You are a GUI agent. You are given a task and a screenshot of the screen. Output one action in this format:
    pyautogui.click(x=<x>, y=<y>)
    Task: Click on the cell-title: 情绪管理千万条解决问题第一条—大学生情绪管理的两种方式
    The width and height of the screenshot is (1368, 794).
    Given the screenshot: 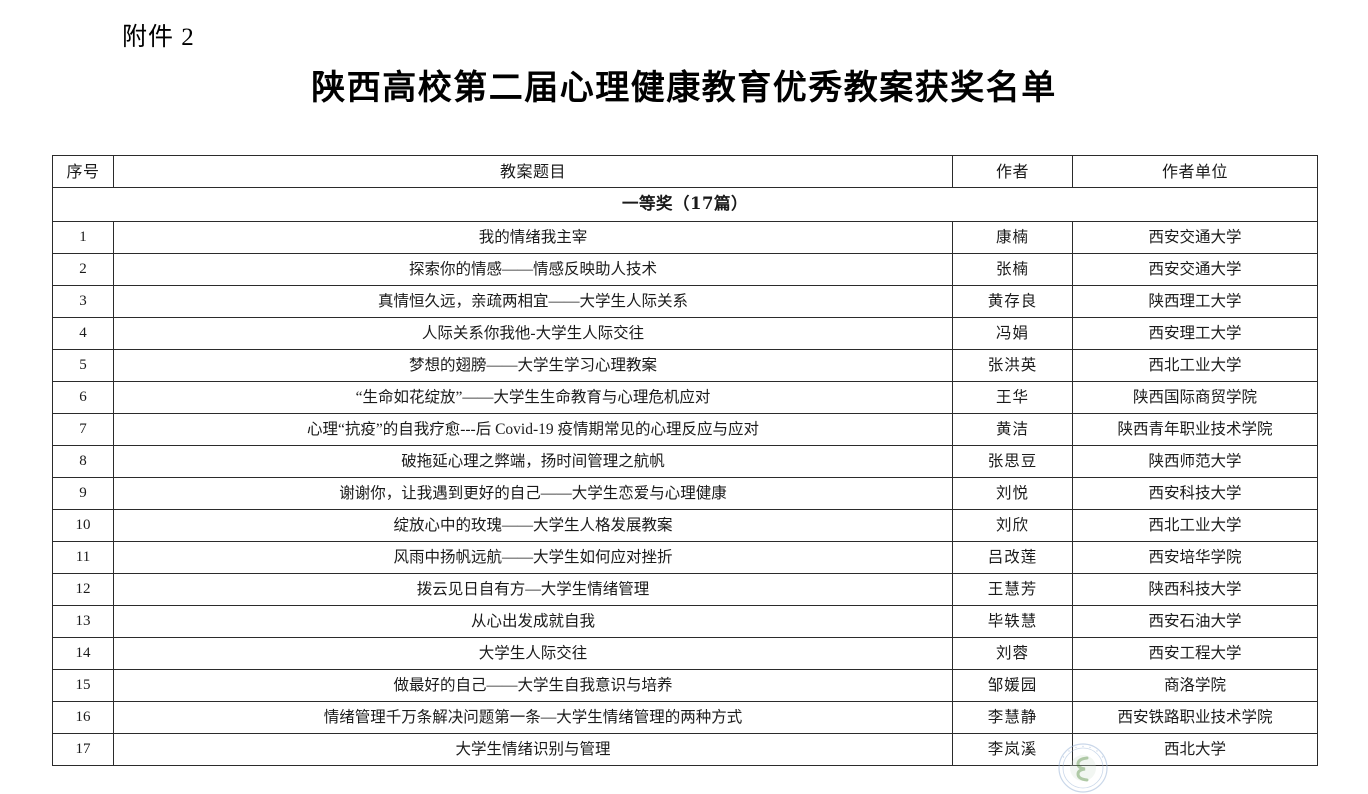 What is the action you would take?
    pyautogui.click(x=533, y=717)
    